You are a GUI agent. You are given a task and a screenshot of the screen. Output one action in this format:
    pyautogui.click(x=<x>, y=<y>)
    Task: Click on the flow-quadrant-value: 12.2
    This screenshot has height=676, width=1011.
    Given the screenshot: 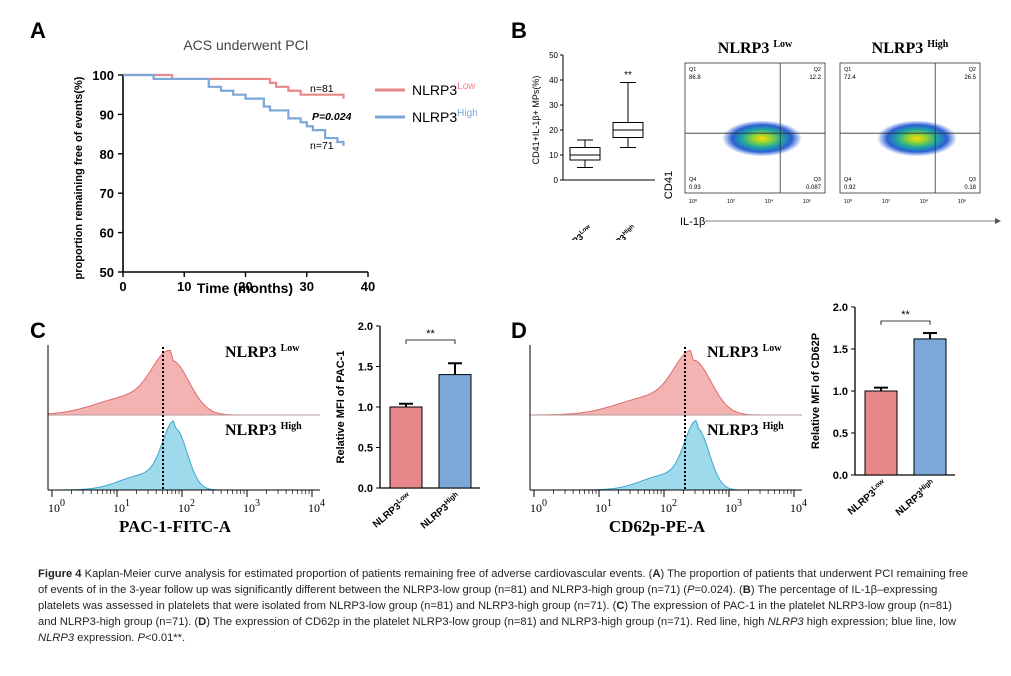 What is the action you would take?
    pyautogui.click(x=815, y=78)
    